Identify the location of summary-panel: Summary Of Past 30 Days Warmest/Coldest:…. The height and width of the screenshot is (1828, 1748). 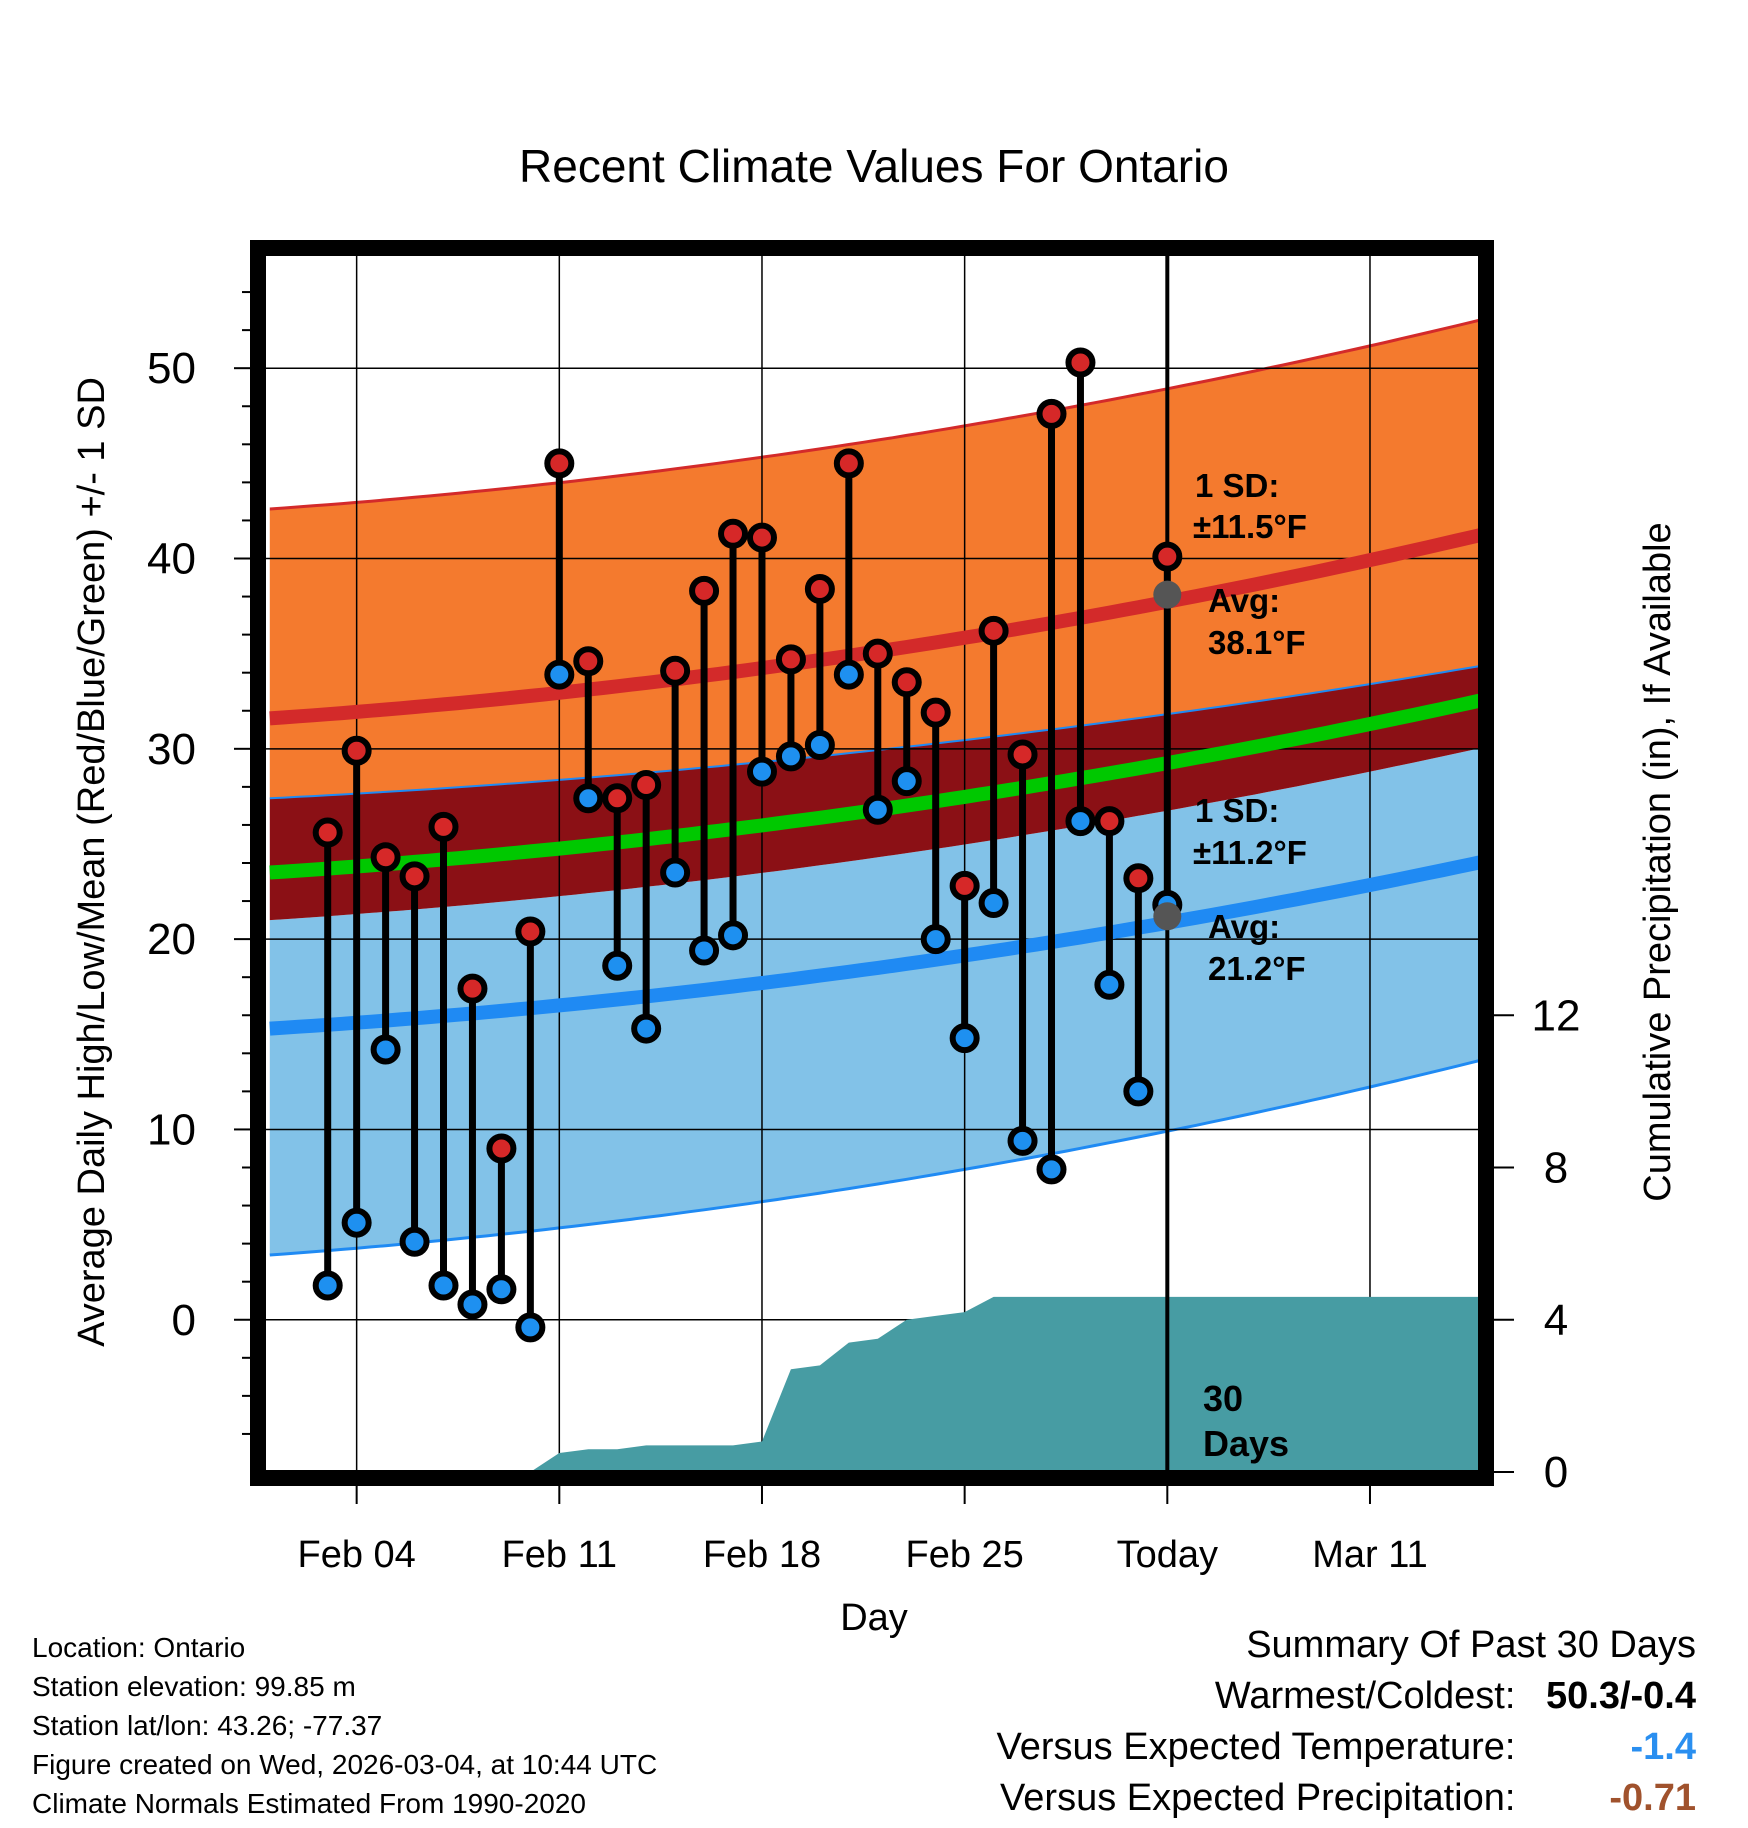
(1346, 1722).